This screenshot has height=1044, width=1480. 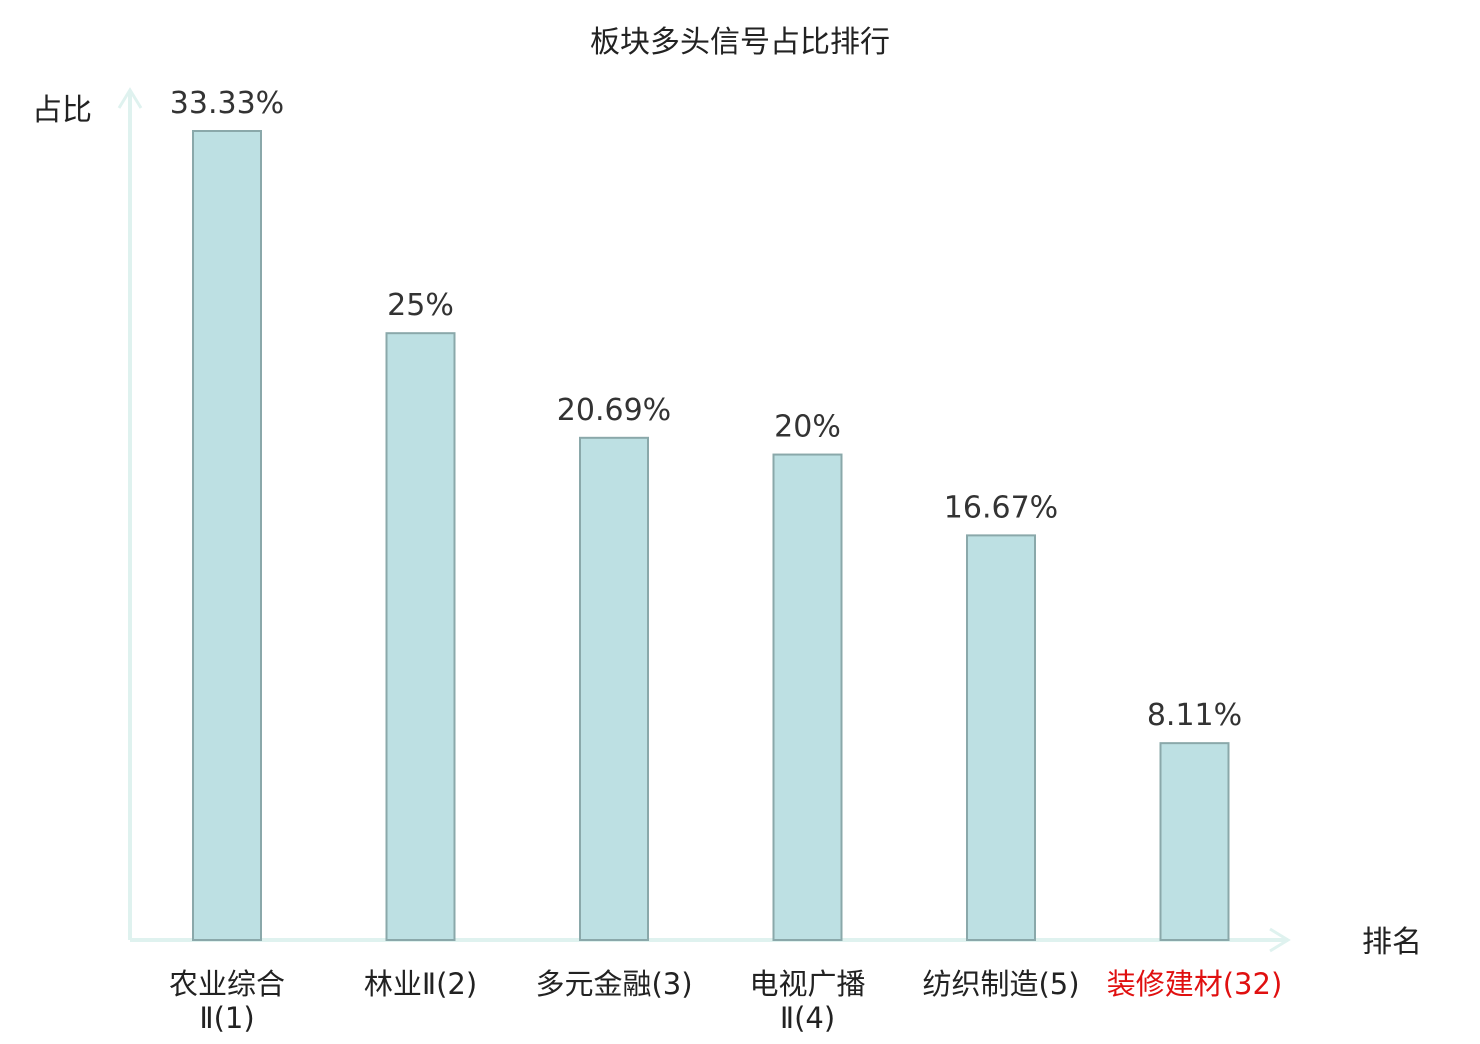 What do you see at coordinates (227, 984) in the screenshot?
I see `category-tick-label: 农业综合` at bounding box center [227, 984].